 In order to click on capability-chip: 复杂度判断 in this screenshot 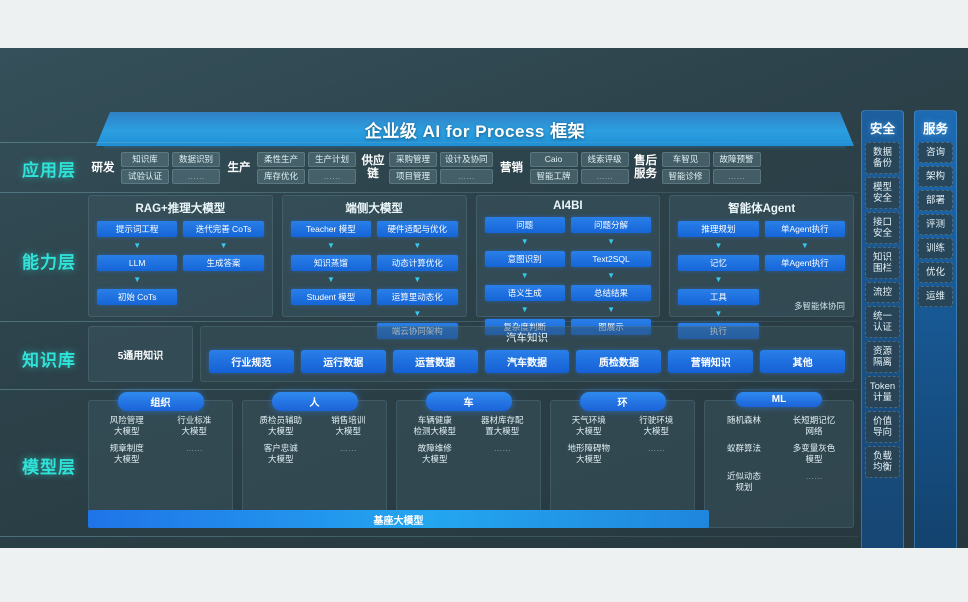, I will do `click(524, 327)`.